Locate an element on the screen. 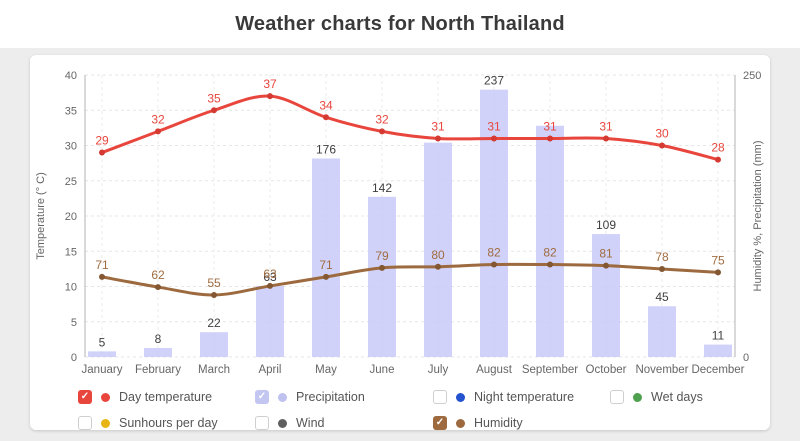 Image resolution: width=800 pixels, height=441 pixels. svg-text: July is located at coordinates (438, 370).